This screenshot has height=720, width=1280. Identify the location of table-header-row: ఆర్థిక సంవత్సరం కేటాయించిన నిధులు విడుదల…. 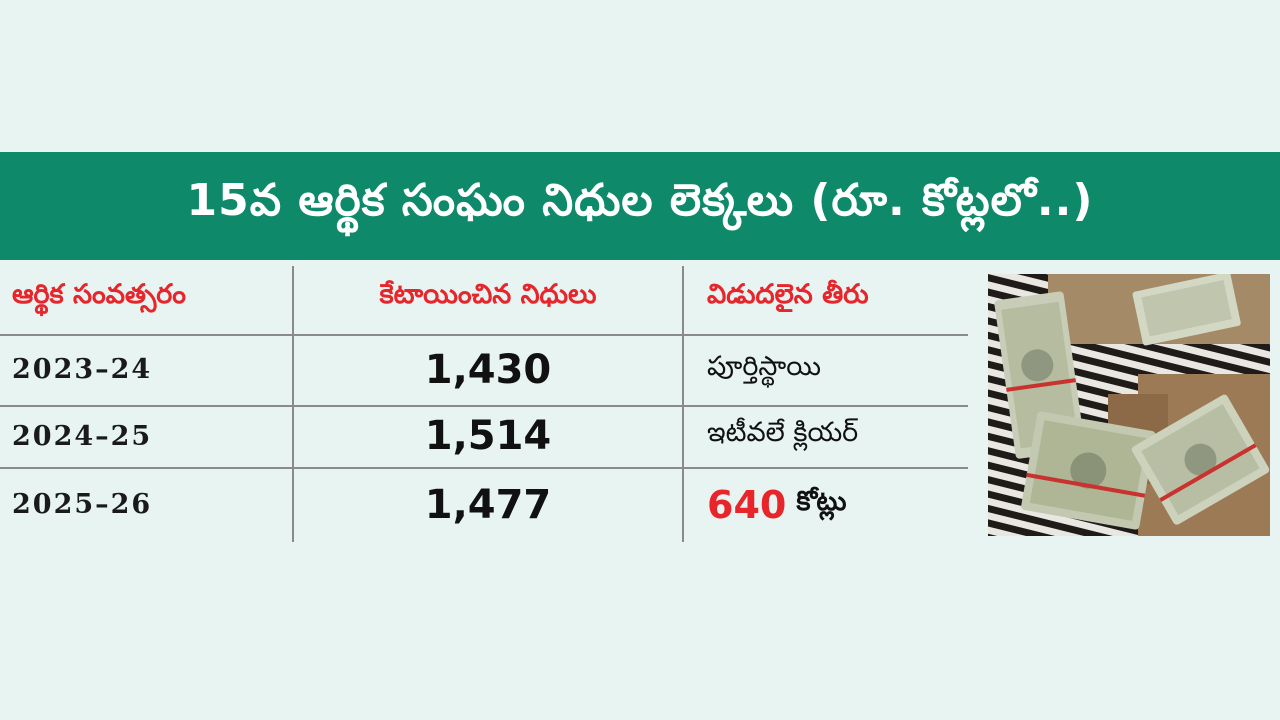
(485, 298).